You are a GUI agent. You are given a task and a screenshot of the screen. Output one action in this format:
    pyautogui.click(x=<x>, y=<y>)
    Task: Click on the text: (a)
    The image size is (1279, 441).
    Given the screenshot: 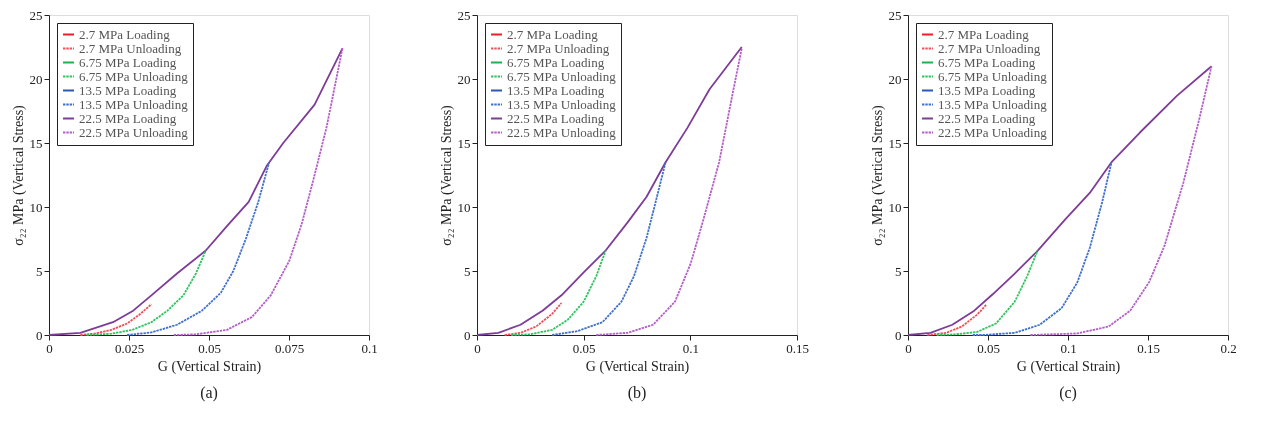 What is the action you would take?
    pyautogui.click(x=209, y=393)
    